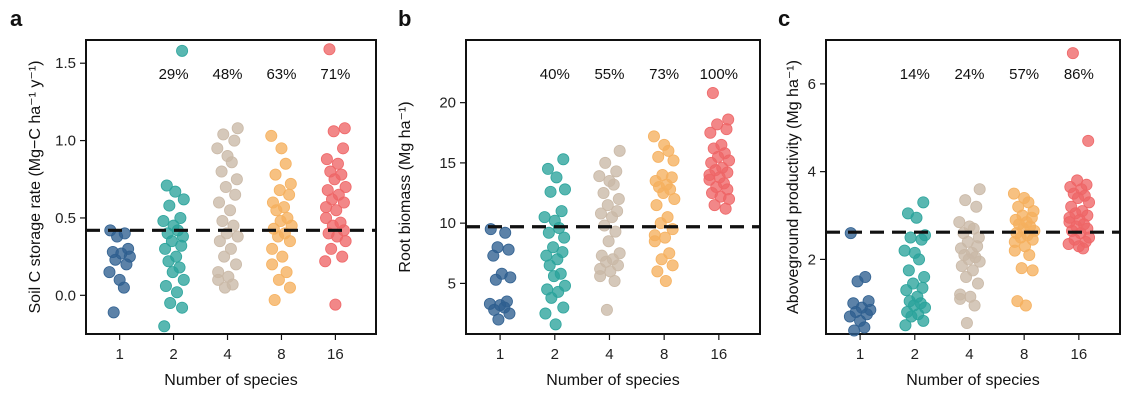 The height and width of the screenshot is (393, 1122). I want to click on percent-annotation: 100%, so click(719, 74).